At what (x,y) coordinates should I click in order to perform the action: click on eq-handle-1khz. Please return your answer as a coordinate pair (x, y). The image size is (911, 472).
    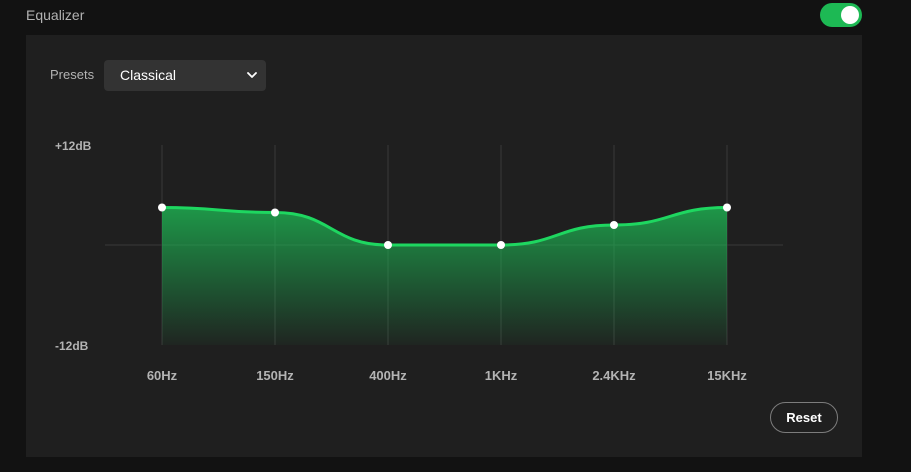
    Looking at the image, I should click on (501, 245).